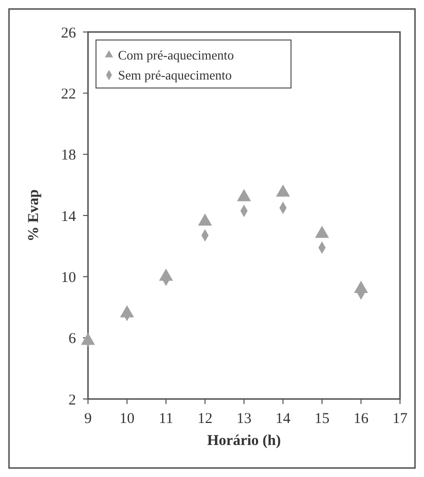  I want to click on y-tick-label: 2, so click(72, 400).